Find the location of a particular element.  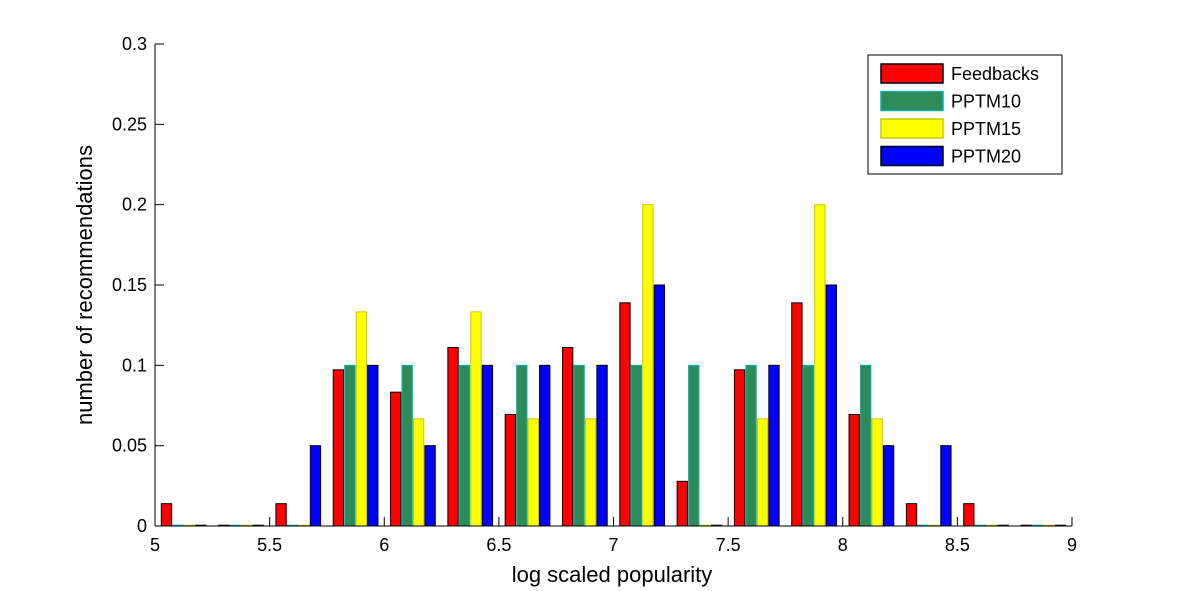

y-tick-label: 0.25 is located at coordinates (129, 124).